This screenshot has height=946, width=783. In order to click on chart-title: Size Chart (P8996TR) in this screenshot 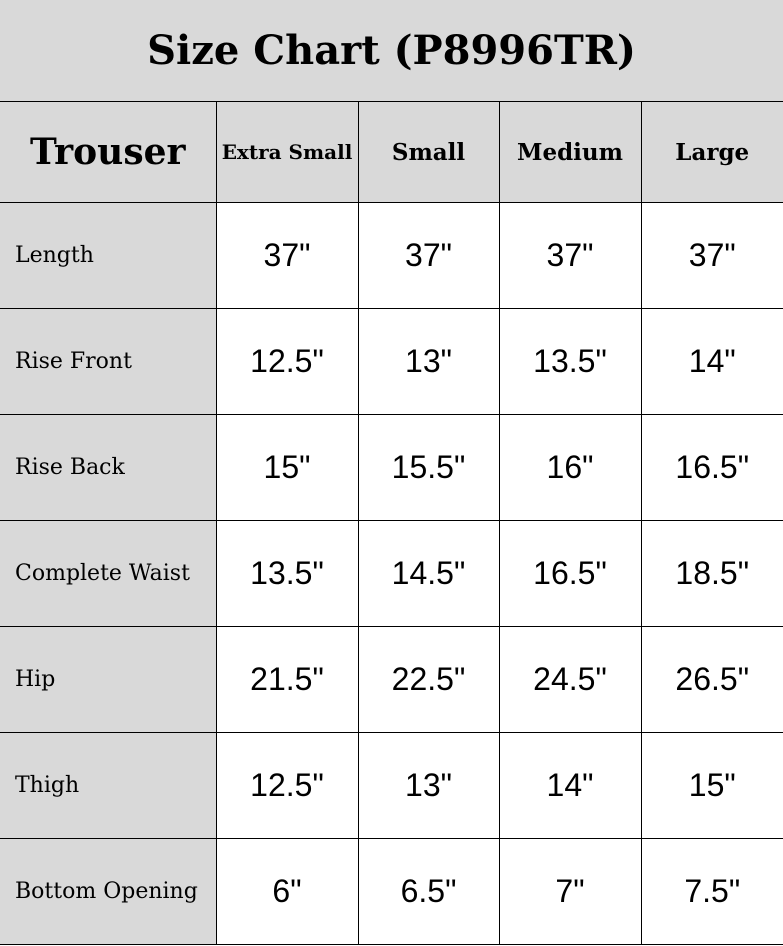, I will do `click(391, 51)`.